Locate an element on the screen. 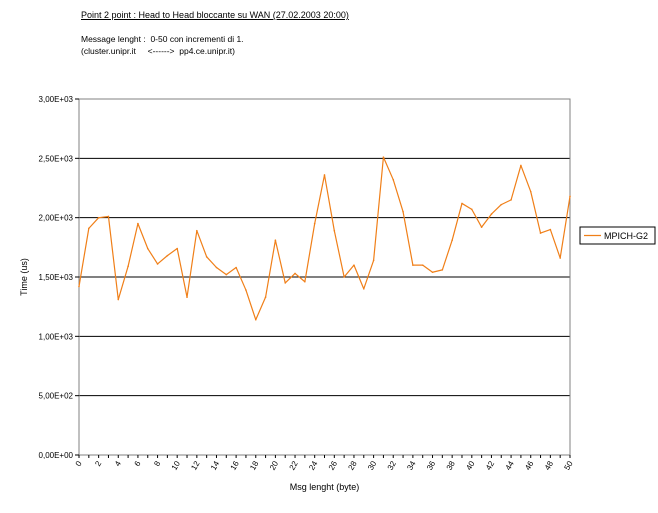 The height and width of the screenshot is (513, 658). x-tick-label-0: 0 is located at coordinates (79, 463).